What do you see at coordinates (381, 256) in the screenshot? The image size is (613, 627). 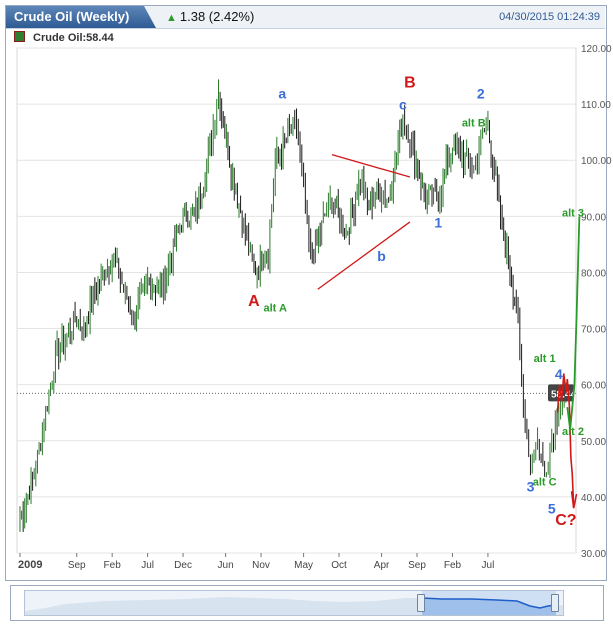 I see `wave-label-blue: b` at bounding box center [381, 256].